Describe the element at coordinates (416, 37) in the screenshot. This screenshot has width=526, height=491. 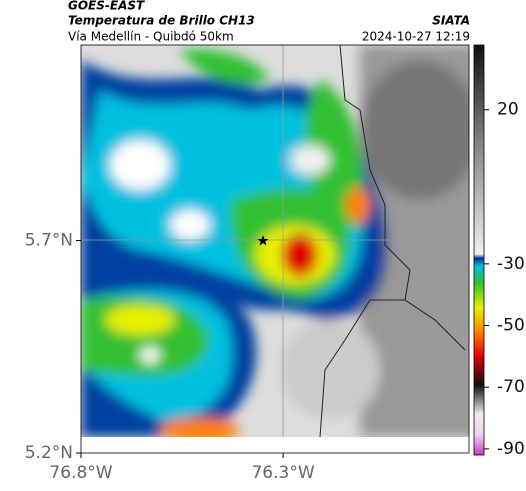
I see `timestamp: 2024-10-27 12:19` at that location.